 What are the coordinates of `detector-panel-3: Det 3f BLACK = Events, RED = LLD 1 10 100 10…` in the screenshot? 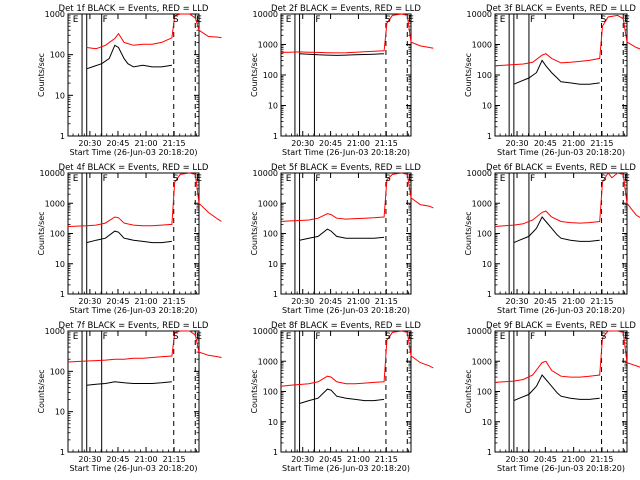 It's located at (552, 80).